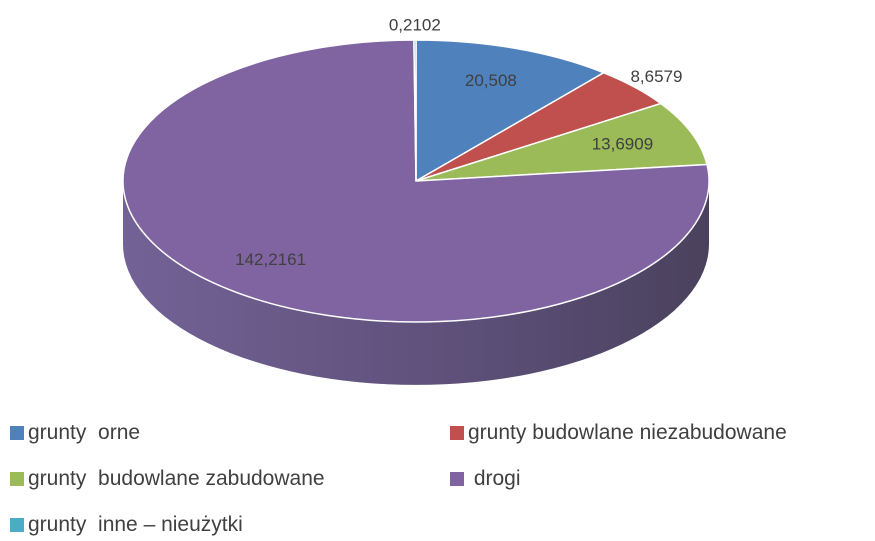  What do you see at coordinates (656, 76) in the screenshot?
I see `data-label: 8,6579` at bounding box center [656, 76].